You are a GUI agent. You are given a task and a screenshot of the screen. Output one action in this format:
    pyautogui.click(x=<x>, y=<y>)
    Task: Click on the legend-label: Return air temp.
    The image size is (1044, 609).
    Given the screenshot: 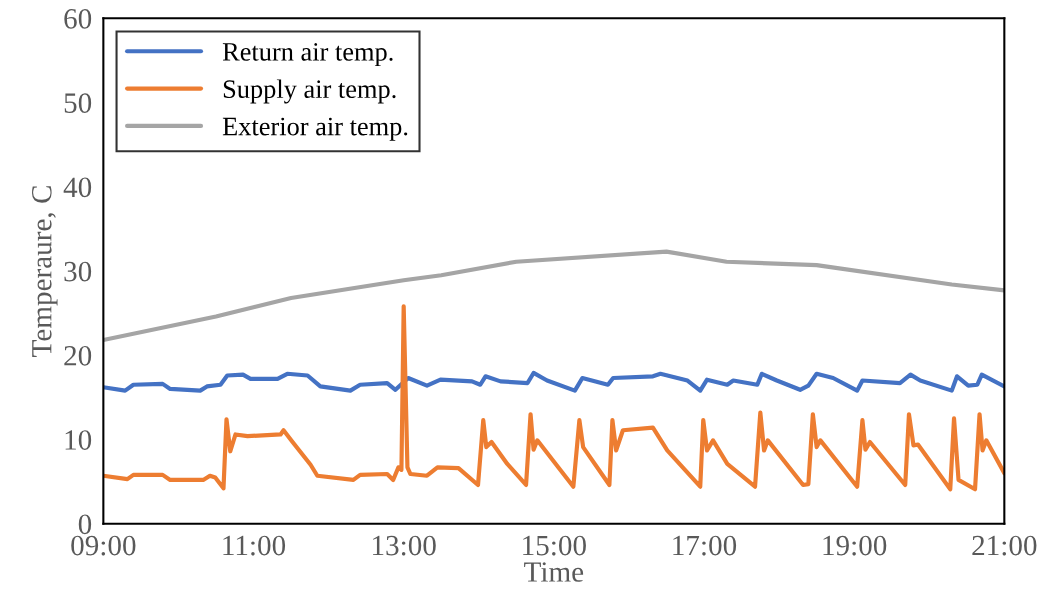 What is the action you would take?
    pyautogui.click(x=307, y=55)
    